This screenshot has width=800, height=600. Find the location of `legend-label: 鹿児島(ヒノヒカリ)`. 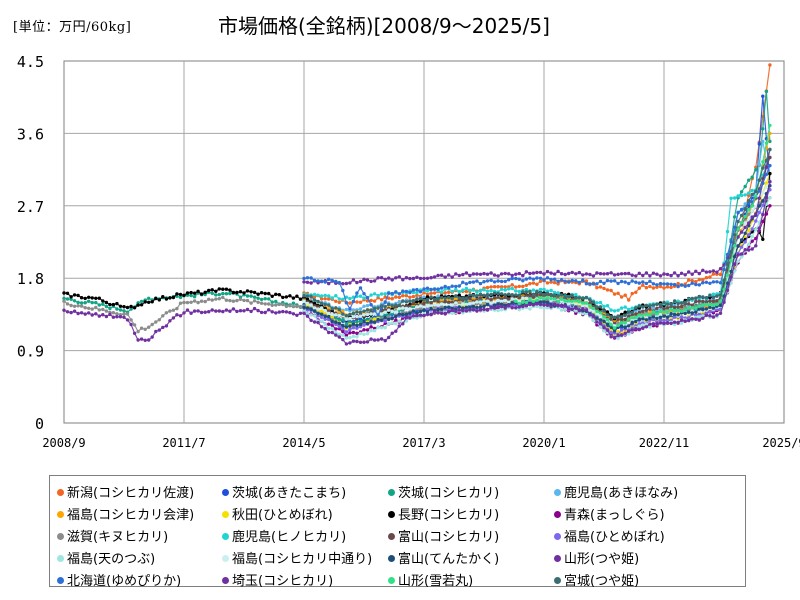

legend-label: 鹿児島(ヒノヒカリ) is located at coordinates (289, 537).